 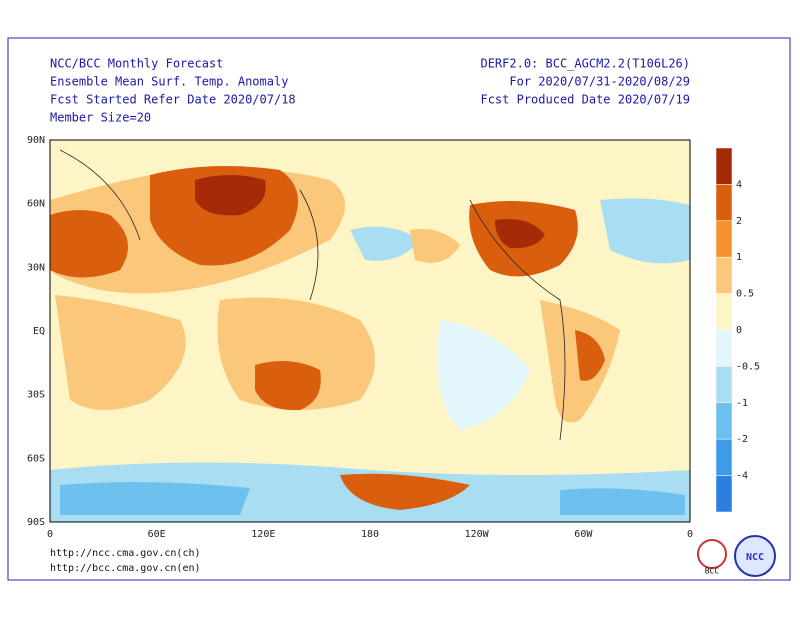 I want to click on colorbar-label: 0.5, so click(x=745, y=294).